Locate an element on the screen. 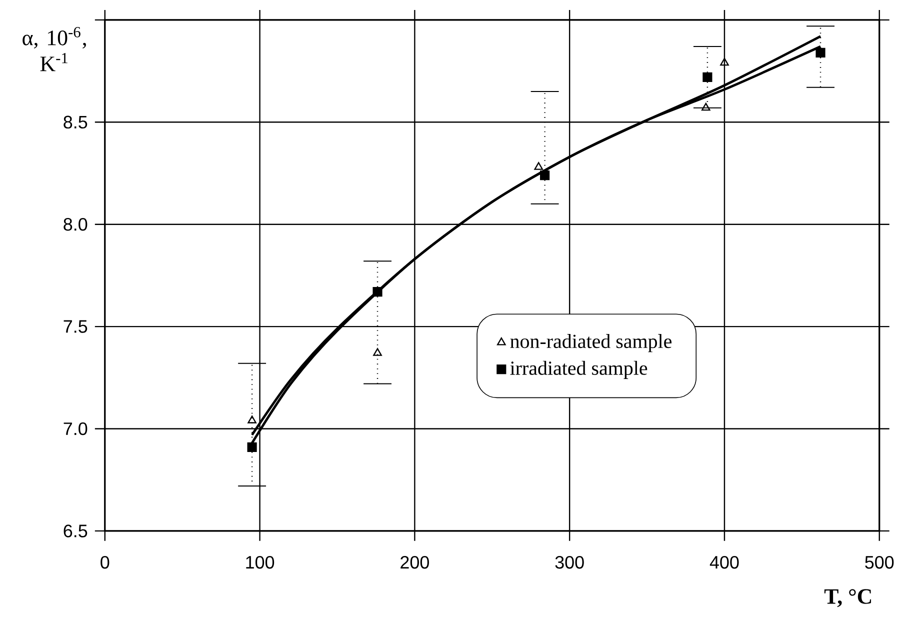 The image size is (901, 625). x-tick-label: 300 is located at coordinates (569, 562).